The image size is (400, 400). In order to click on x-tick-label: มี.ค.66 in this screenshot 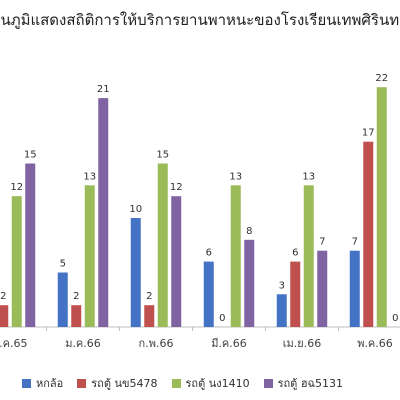, I will do `click(229, 343)`.